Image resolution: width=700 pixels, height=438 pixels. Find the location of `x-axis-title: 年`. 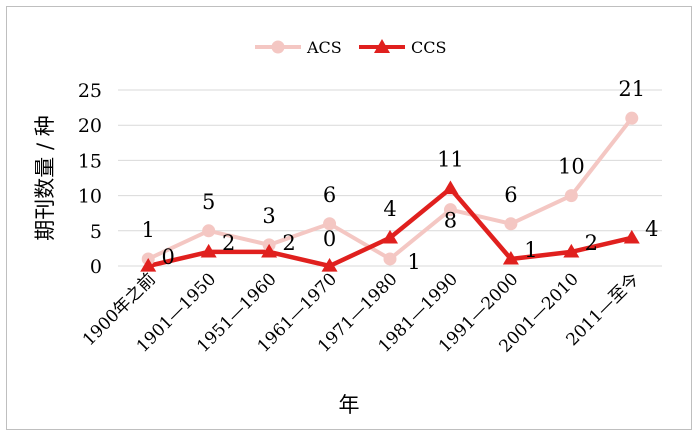

x-axis-title: 年 is located at coordinates (349, 405).